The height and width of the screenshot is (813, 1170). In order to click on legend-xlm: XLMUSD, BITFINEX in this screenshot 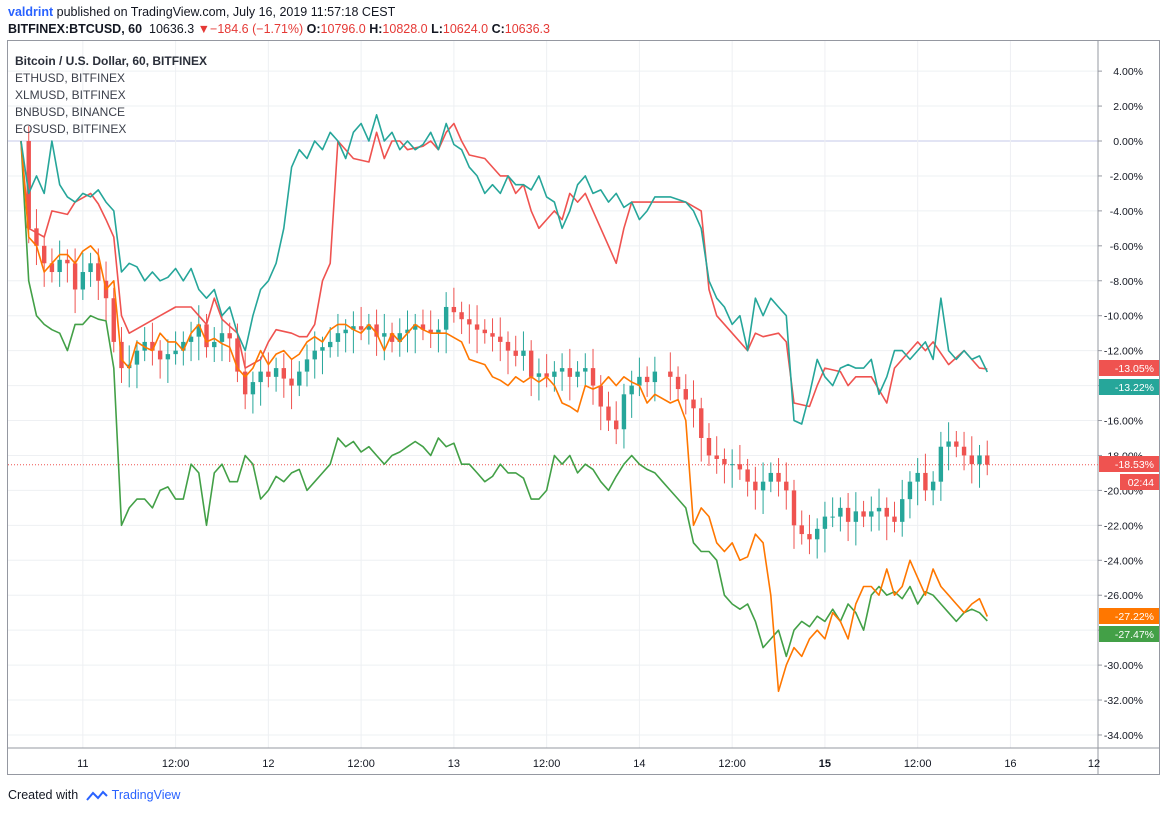, I will do `click(70, 95)`.